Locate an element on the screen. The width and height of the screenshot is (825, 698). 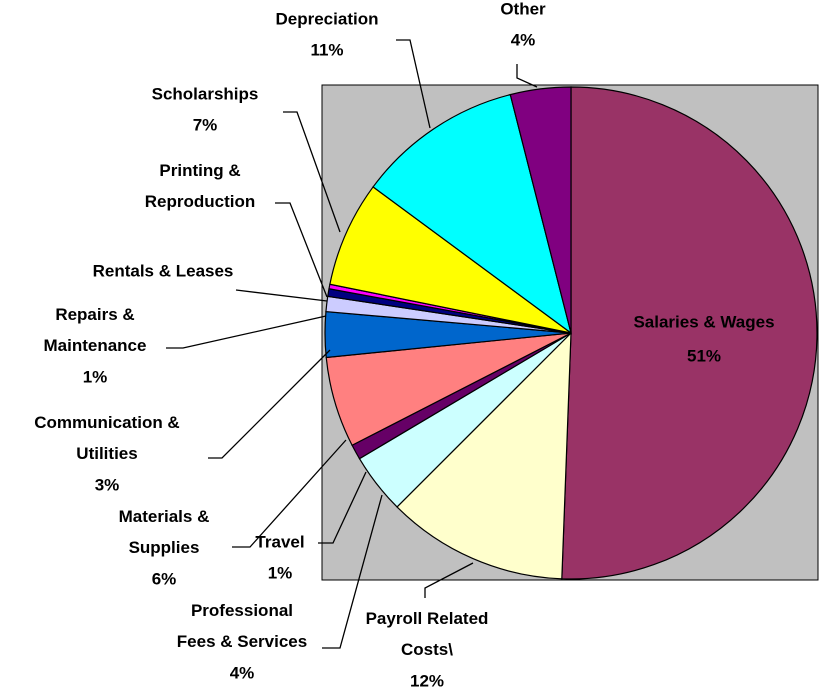
slice-label: Rentals & Leases is located at coordinates (163, 270).